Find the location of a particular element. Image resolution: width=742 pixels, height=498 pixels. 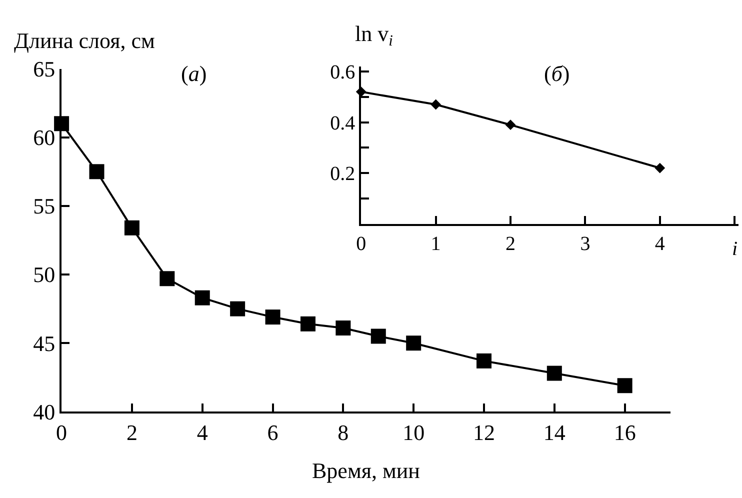

y-tick-label: 45 is located at coordinates (44, 343).